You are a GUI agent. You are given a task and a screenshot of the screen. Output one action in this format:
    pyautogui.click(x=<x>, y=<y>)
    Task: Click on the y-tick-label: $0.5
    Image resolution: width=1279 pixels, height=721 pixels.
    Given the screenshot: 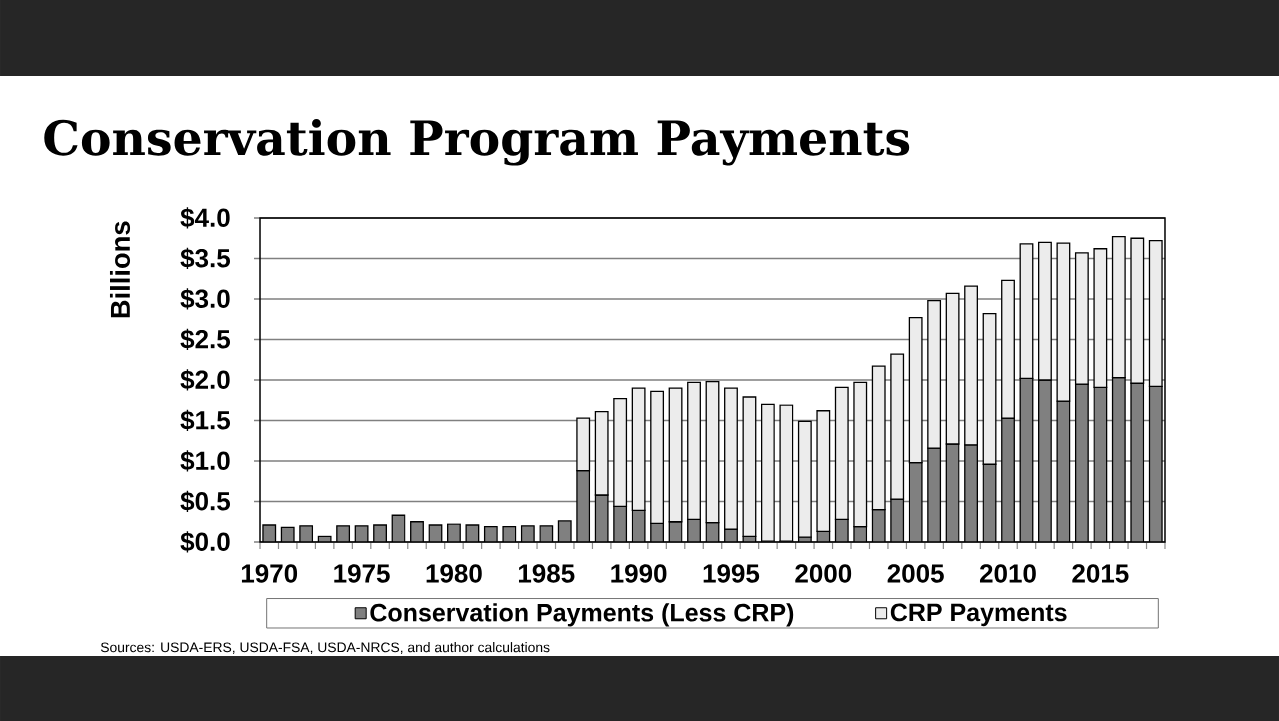 What is the action you would take?
    pyautogui.click(x=205, y=501)
    